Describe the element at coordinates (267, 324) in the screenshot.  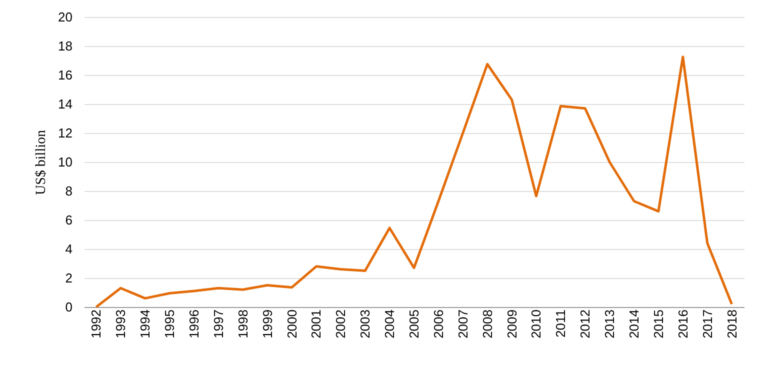
I see `x-tick-label: 1999` at that location.